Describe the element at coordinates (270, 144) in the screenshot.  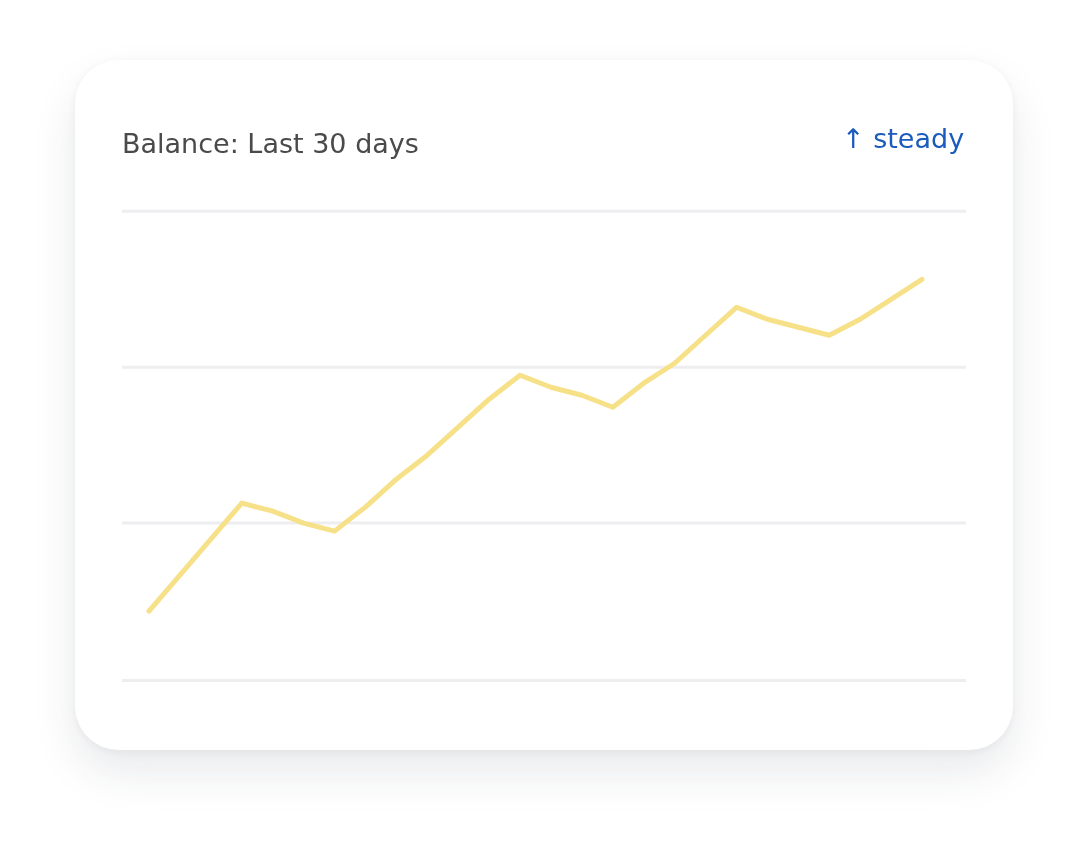
I see `chart-title: Balance: Last 30 days` at that location.